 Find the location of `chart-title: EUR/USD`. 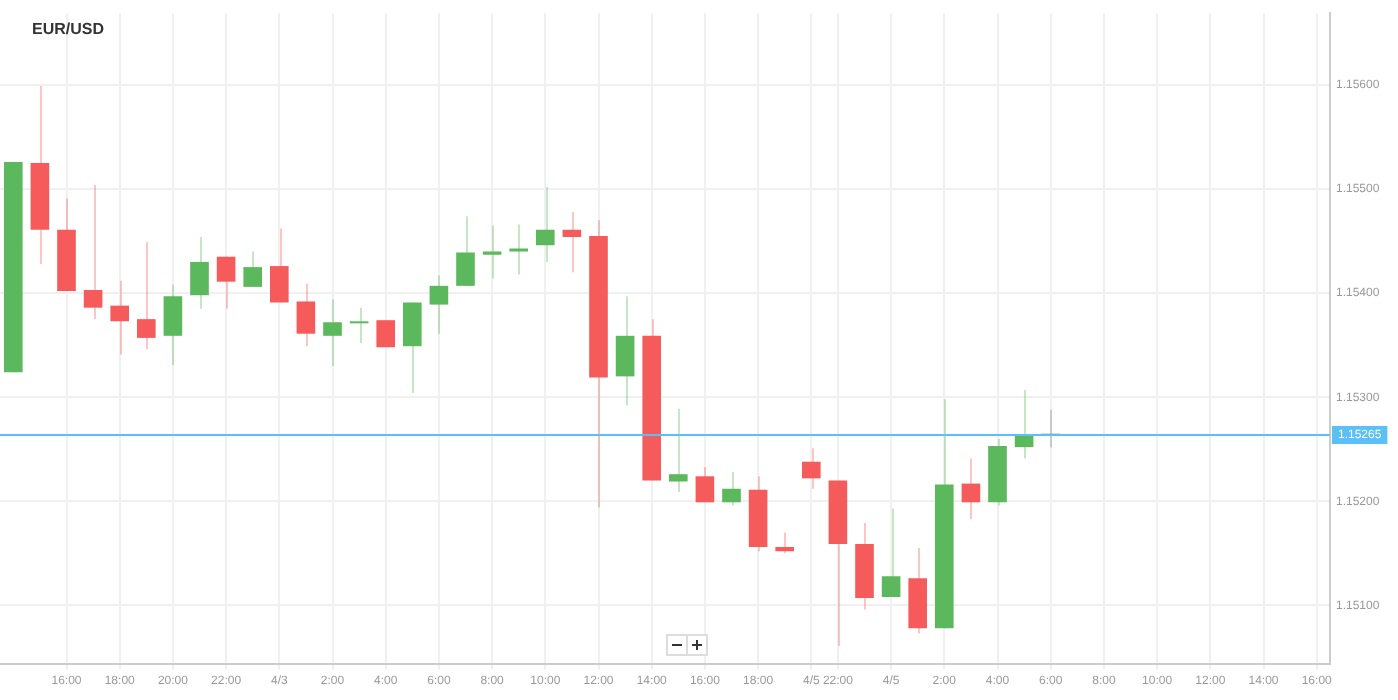

chart-title: EUR/USD is located at coordinates (68, 29).